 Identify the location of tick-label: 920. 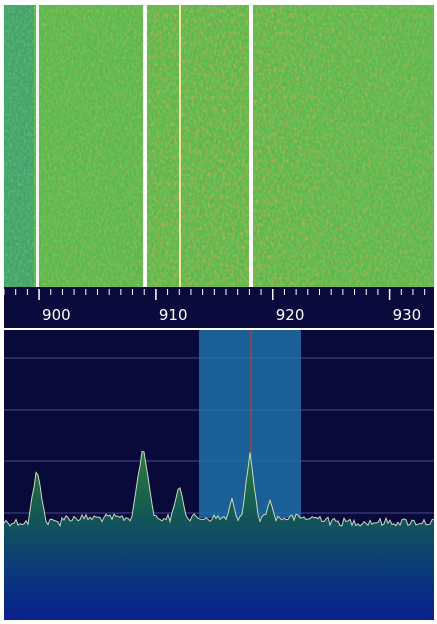
(290, 315).